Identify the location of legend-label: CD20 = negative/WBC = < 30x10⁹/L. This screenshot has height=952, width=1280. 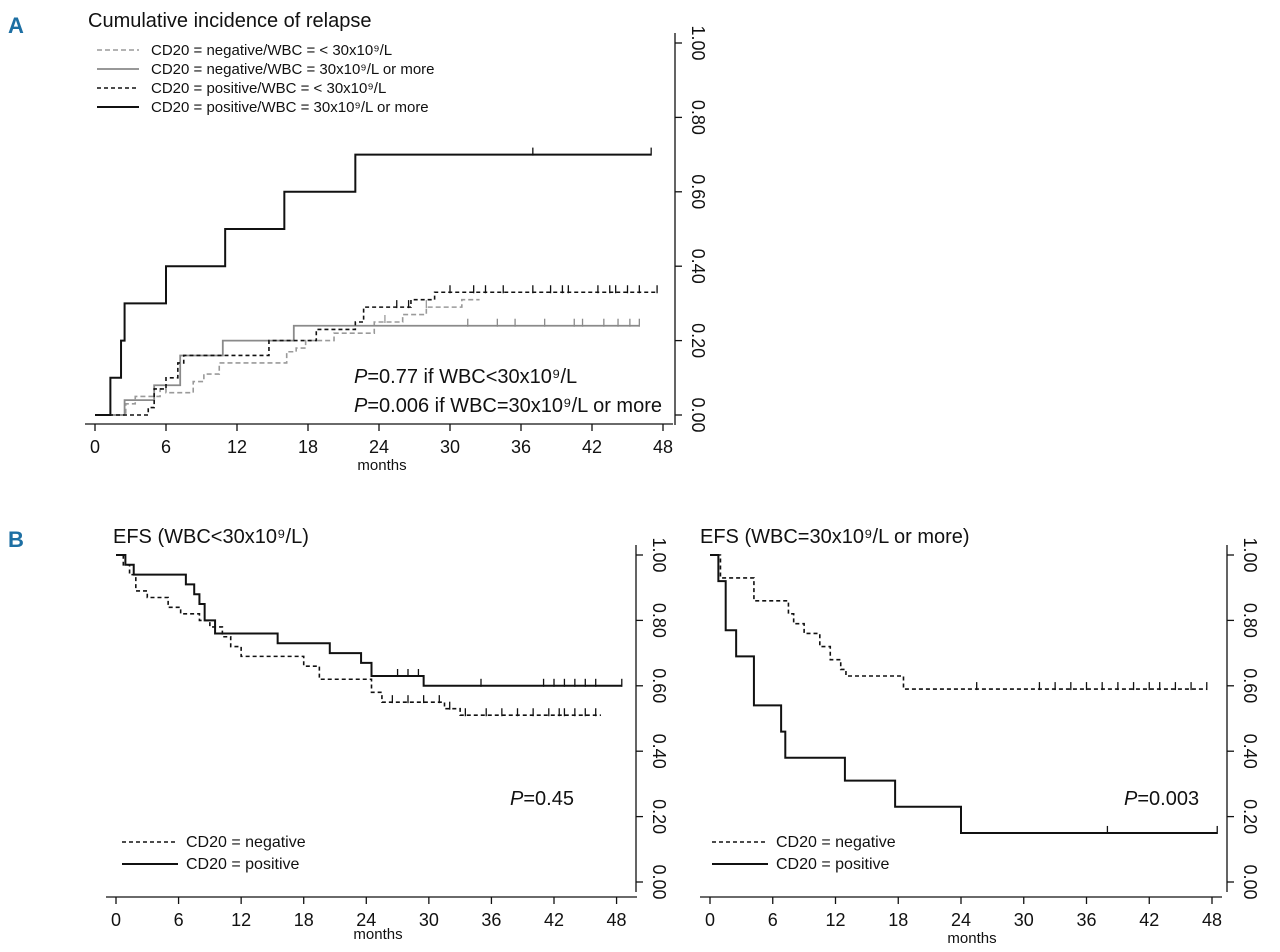
(271, 50).